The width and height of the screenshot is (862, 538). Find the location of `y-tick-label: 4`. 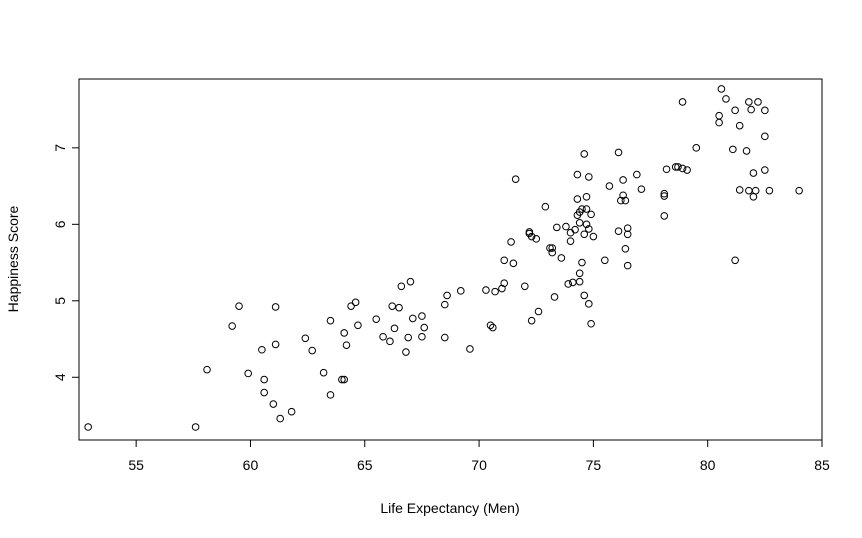

y-tick-label: 4 is located at coordinates (60, 377).